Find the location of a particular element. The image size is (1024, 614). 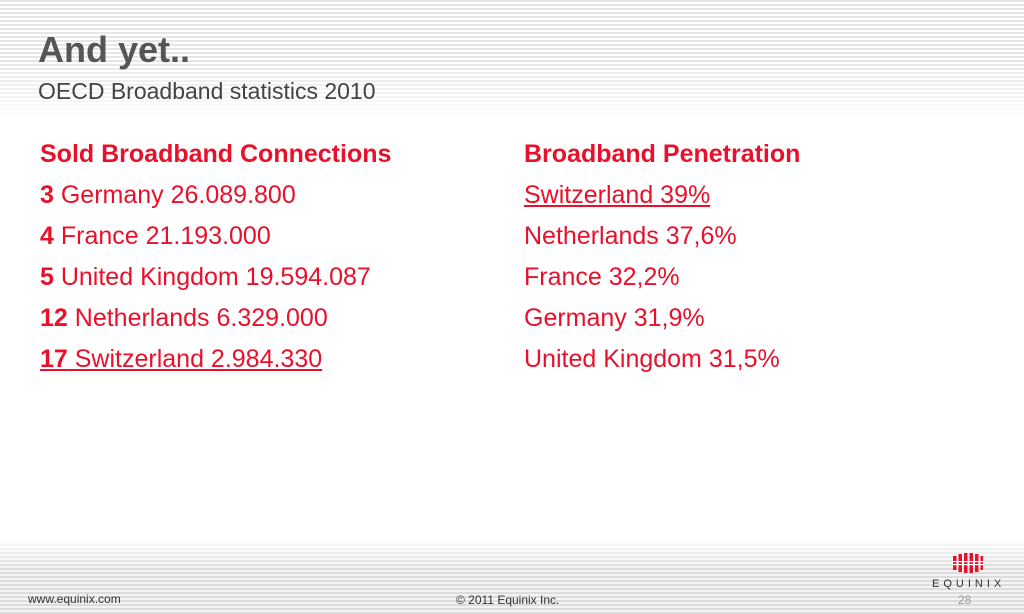

right-column-heading: Broadband Penetration is located at coordinates (662, 154).